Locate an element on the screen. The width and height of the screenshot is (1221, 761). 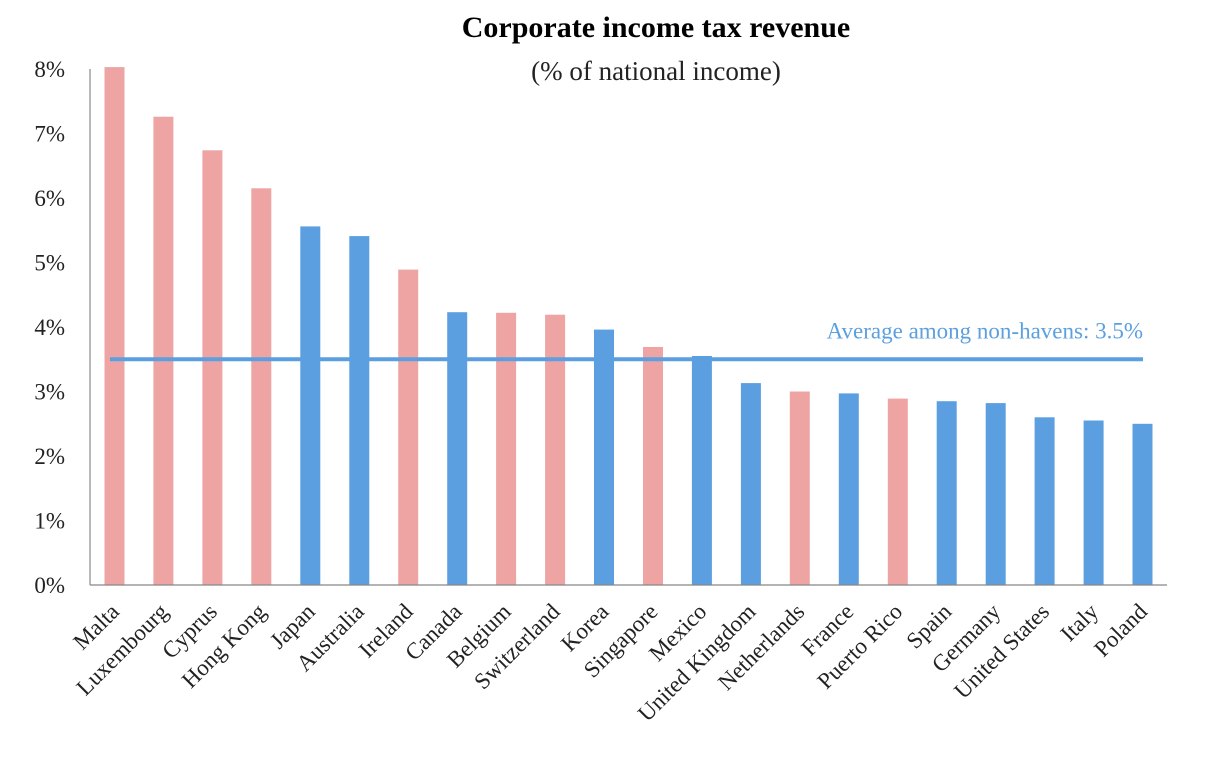
bar-cyprus is located at coordinates (212, 368).